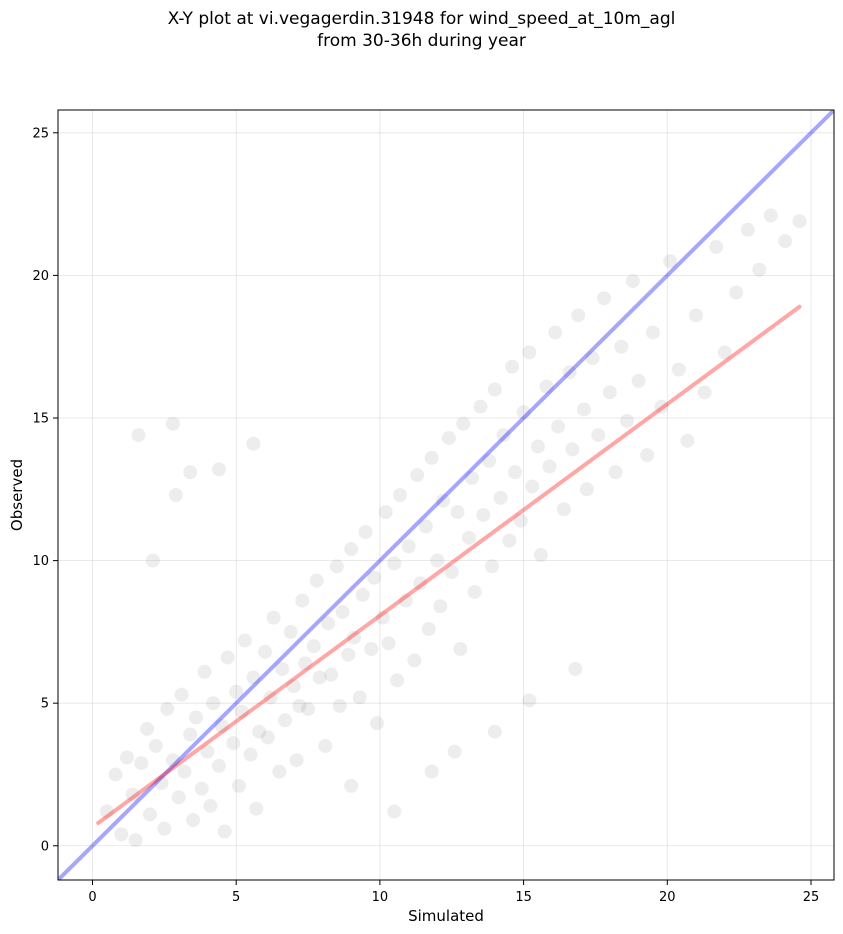  What do you see at coordinates (40, 561) in the screenshot?
I see `y-tick-label: 10` at bounding box center [40, 561].